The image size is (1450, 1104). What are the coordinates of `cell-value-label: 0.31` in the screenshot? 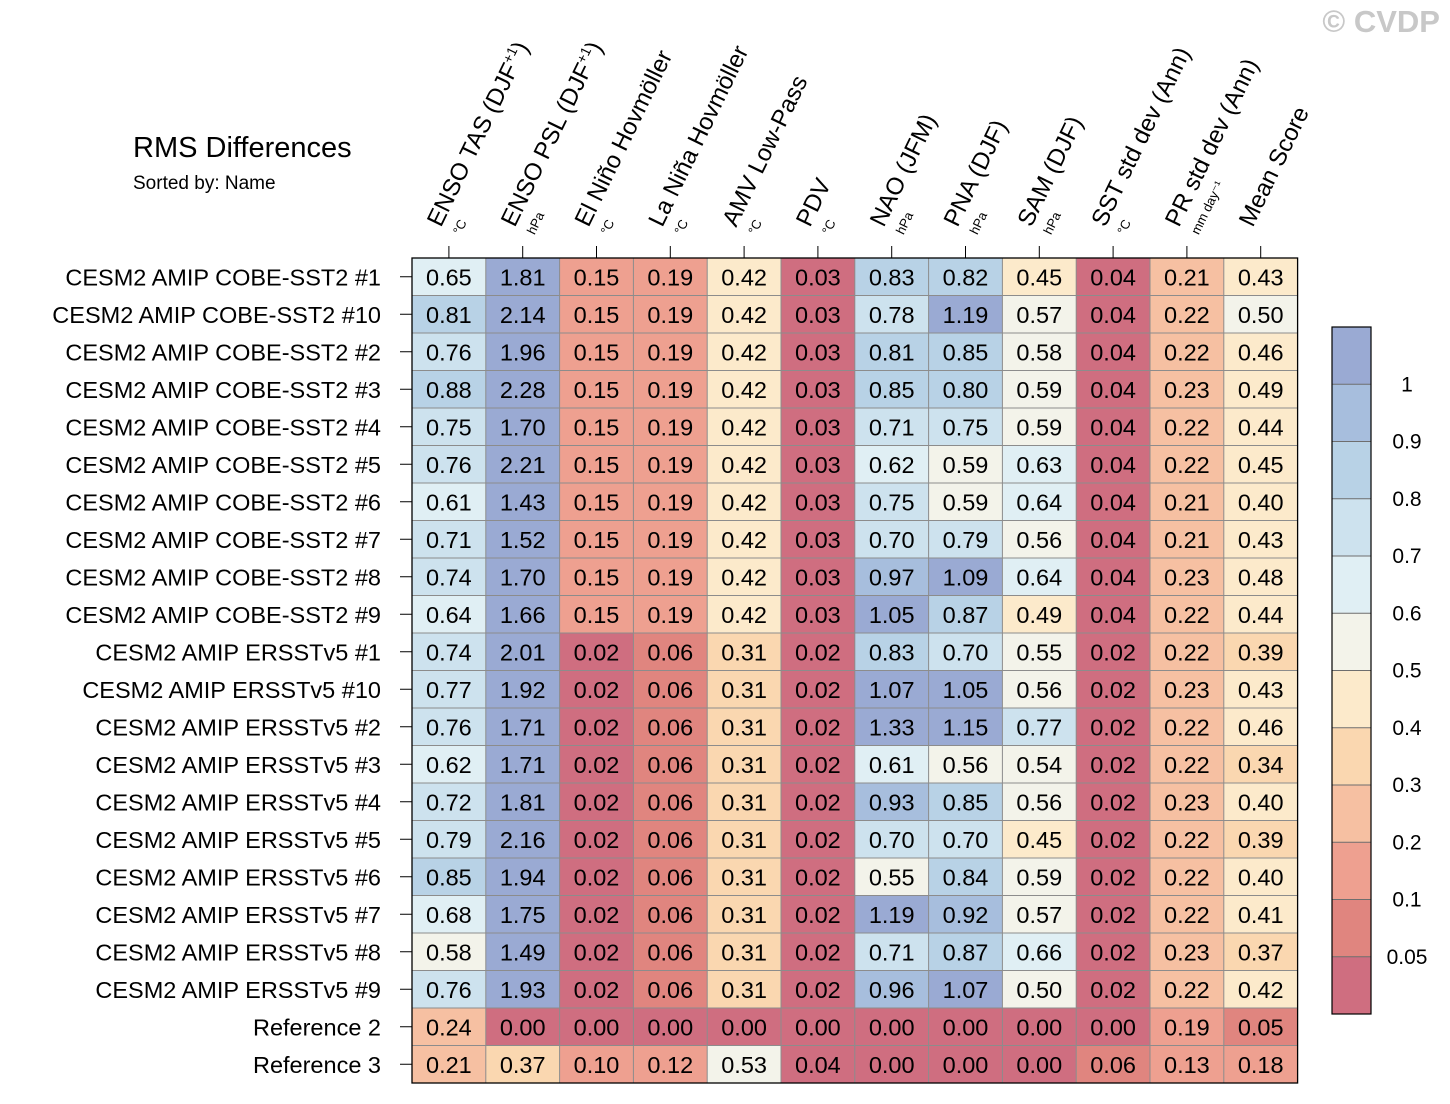 It's located at (744, 877).